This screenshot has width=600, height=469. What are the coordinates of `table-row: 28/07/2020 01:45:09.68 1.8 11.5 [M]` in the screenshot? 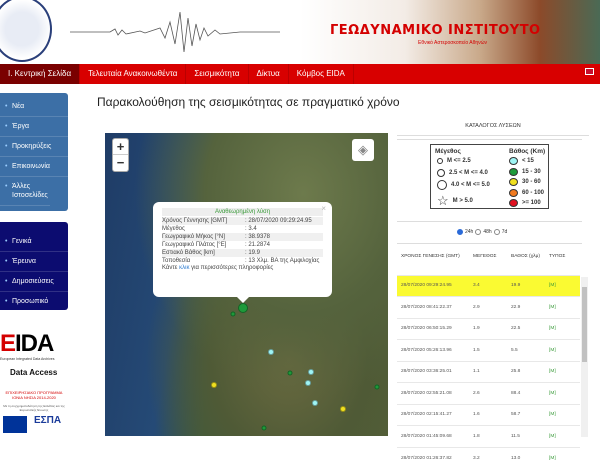 It's located at (488, 436).